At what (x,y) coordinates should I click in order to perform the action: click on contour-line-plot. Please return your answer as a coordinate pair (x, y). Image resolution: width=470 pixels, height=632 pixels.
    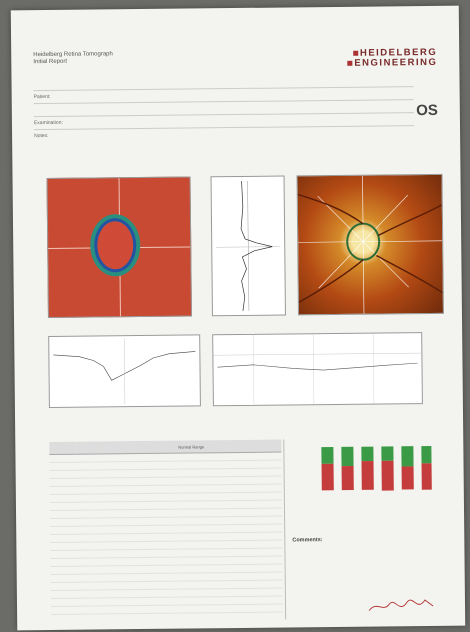
    Looking at the image, I should click on (317, 369).